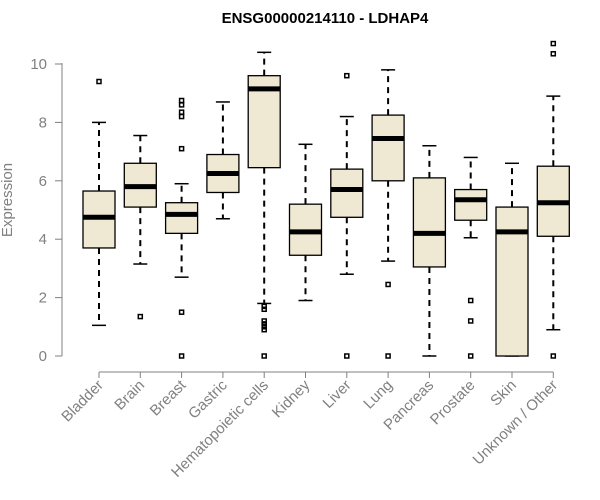  What do you see at coordinates (46, 210) in the screenshot?
I see `y-axis-ticks: 0 2 4 6 8 10` at bounding box center [46, 210].